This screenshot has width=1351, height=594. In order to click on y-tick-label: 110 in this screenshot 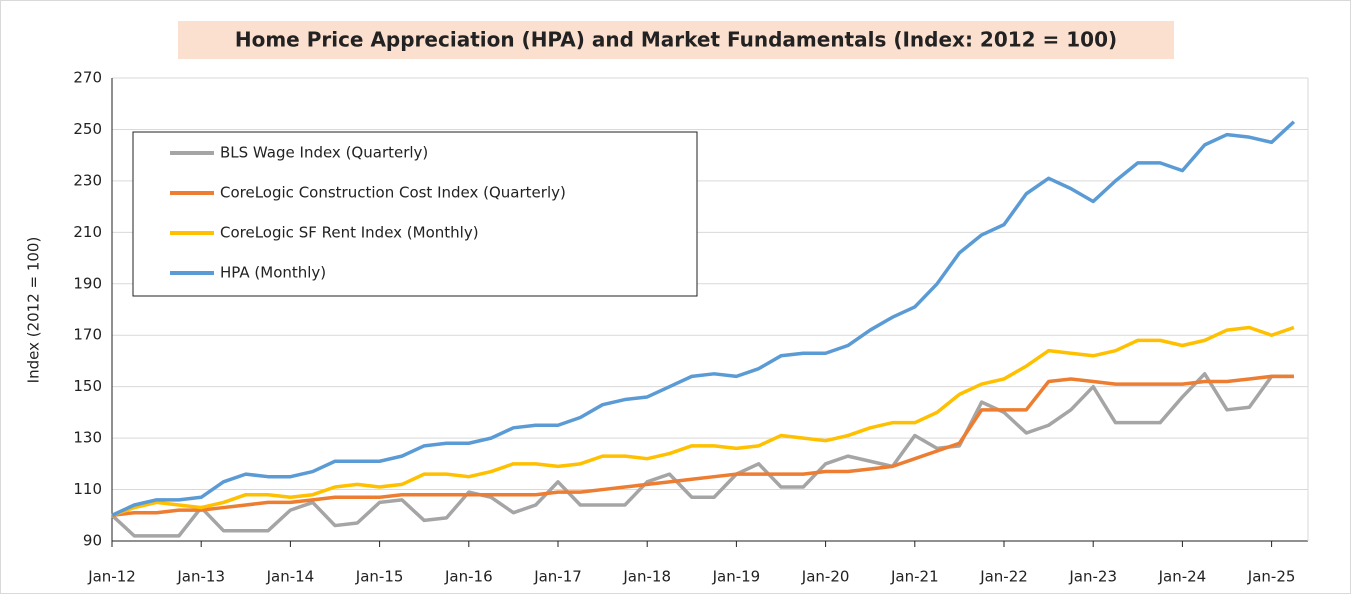, I will do `click(87, 489)`.